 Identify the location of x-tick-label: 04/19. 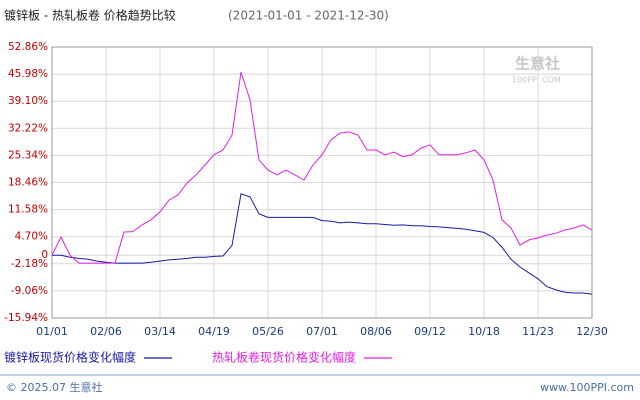
(214, 331).